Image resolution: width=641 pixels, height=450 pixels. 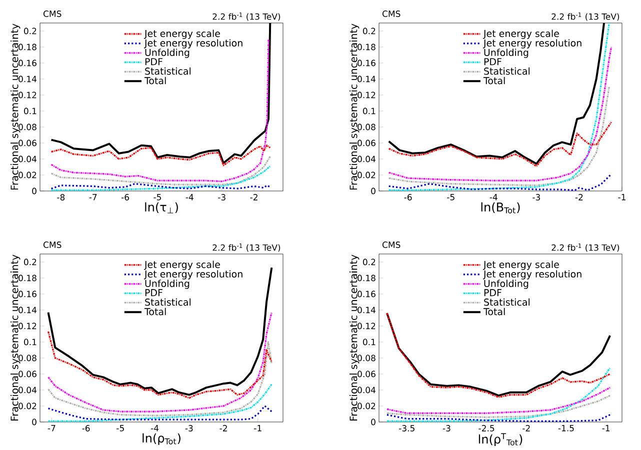 What do you see at coordinates (486, 428) in the screenshot?
I see `x-tick-label: -2.5` at bounding box center [486, 428].